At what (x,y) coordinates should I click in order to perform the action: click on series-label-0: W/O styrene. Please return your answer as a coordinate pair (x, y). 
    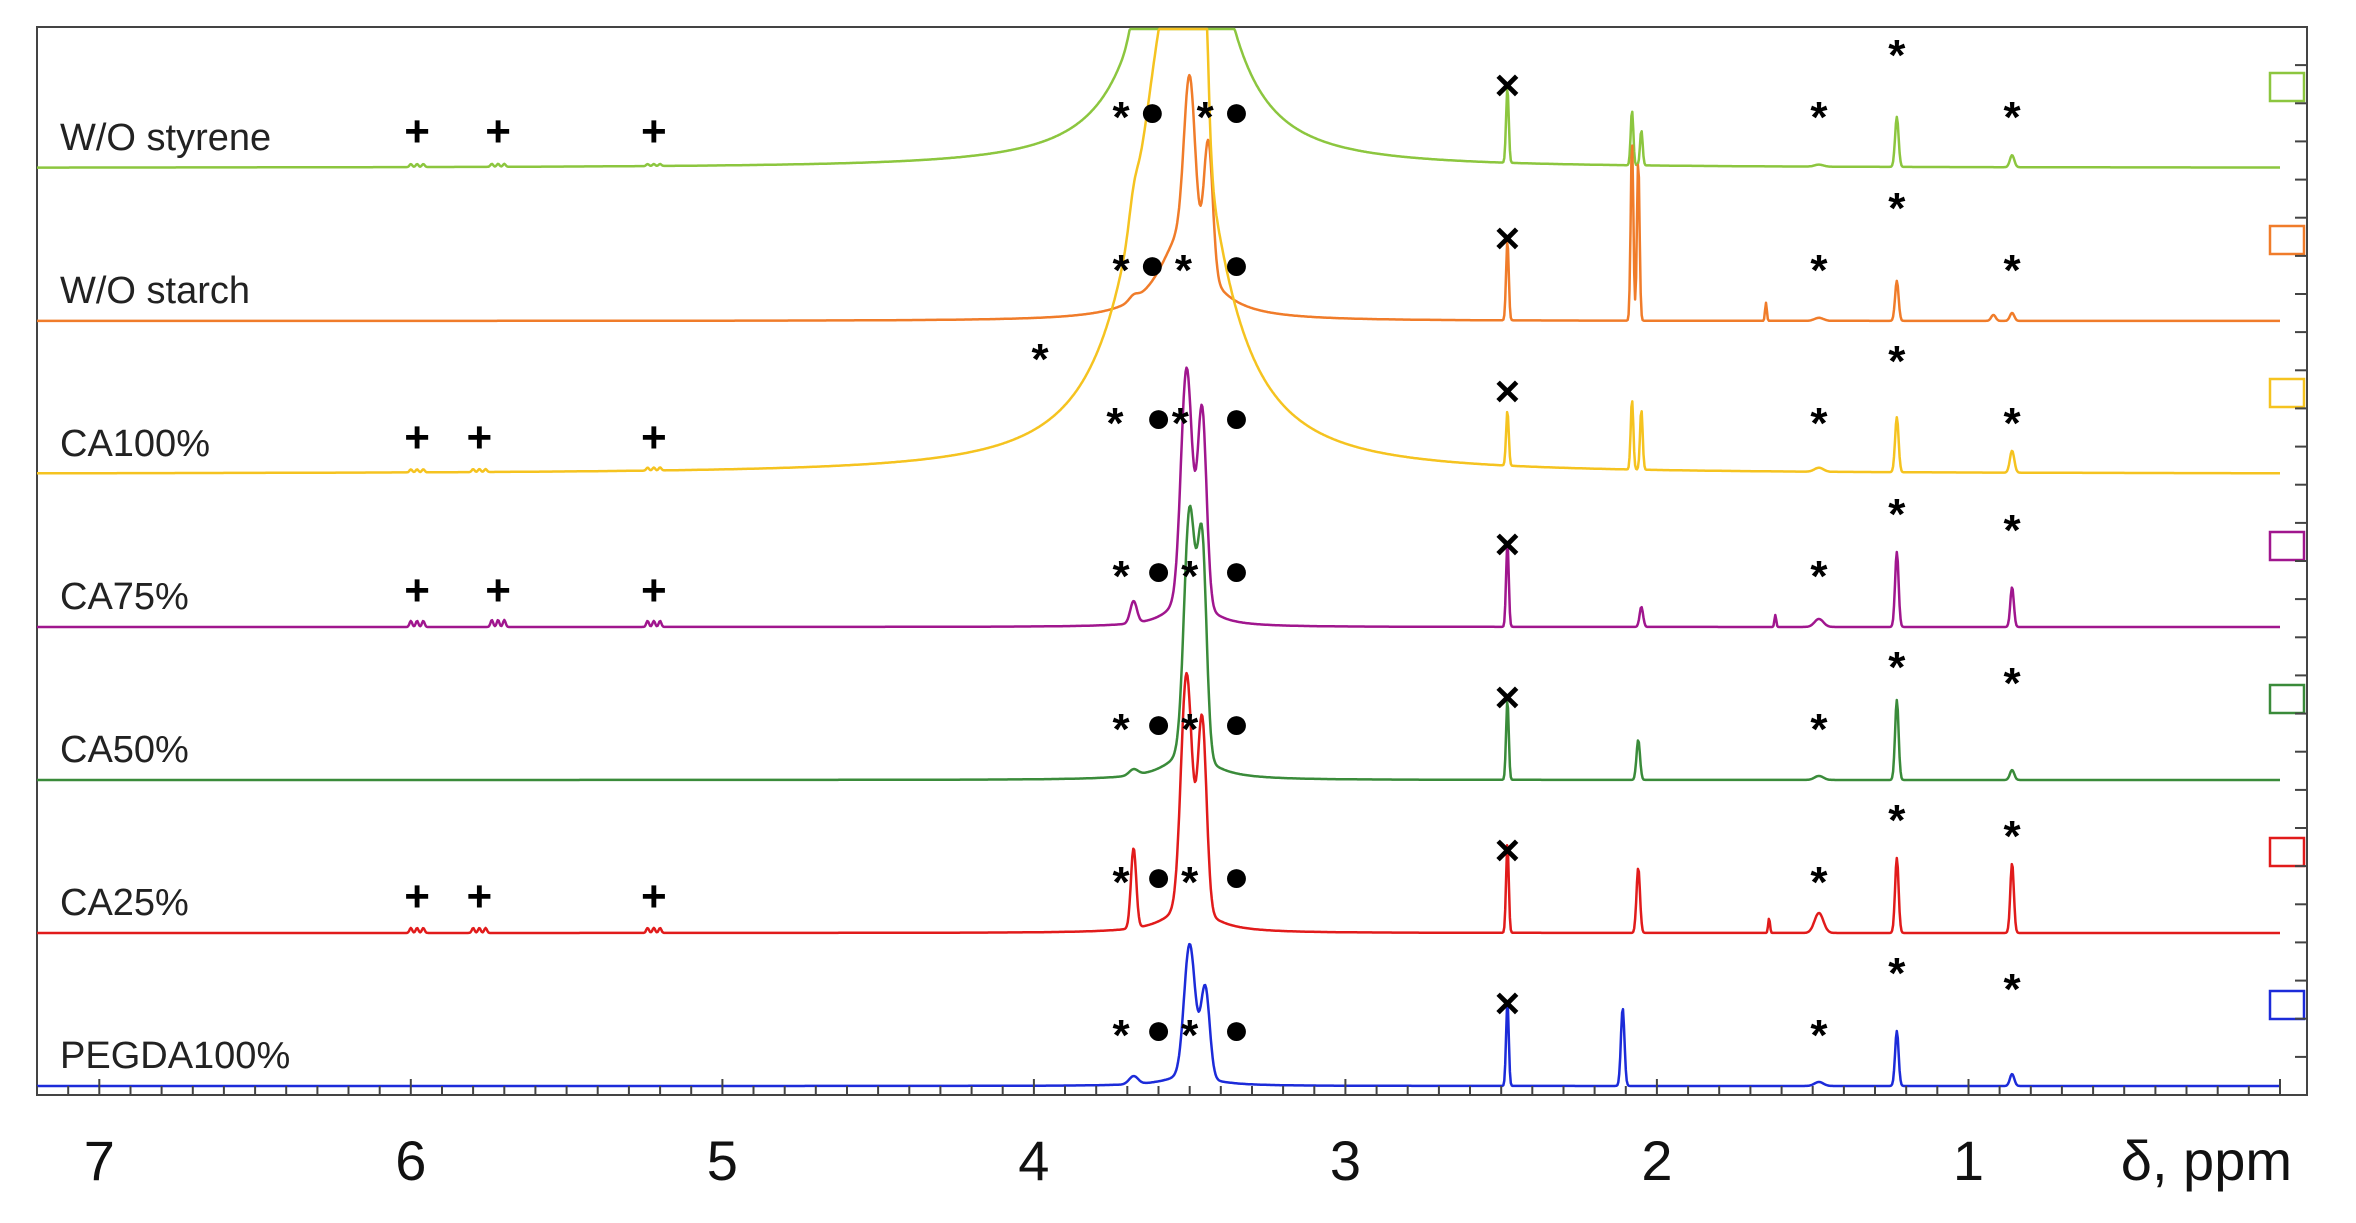
    Looking at the image, I should click on (165, 138).